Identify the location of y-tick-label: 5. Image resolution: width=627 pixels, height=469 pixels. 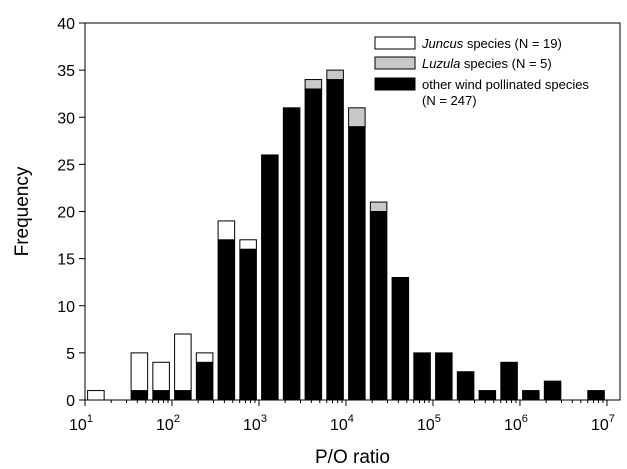
(70, 354).